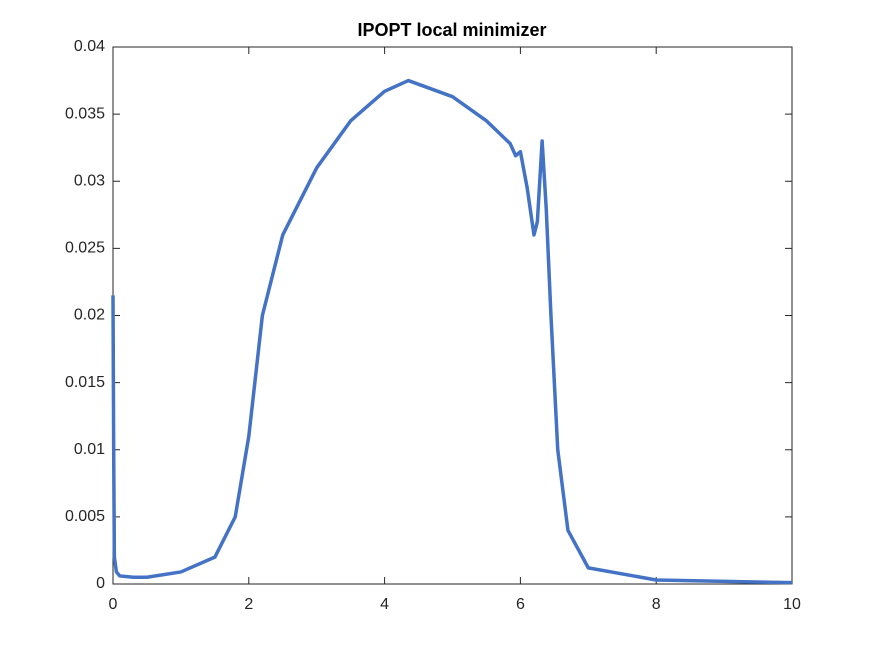 This screenshot has height=656, width=875. Describe the element at coordinates (89, 315) in the screenshot. I see `y-tick-label: 0.02` at that location.